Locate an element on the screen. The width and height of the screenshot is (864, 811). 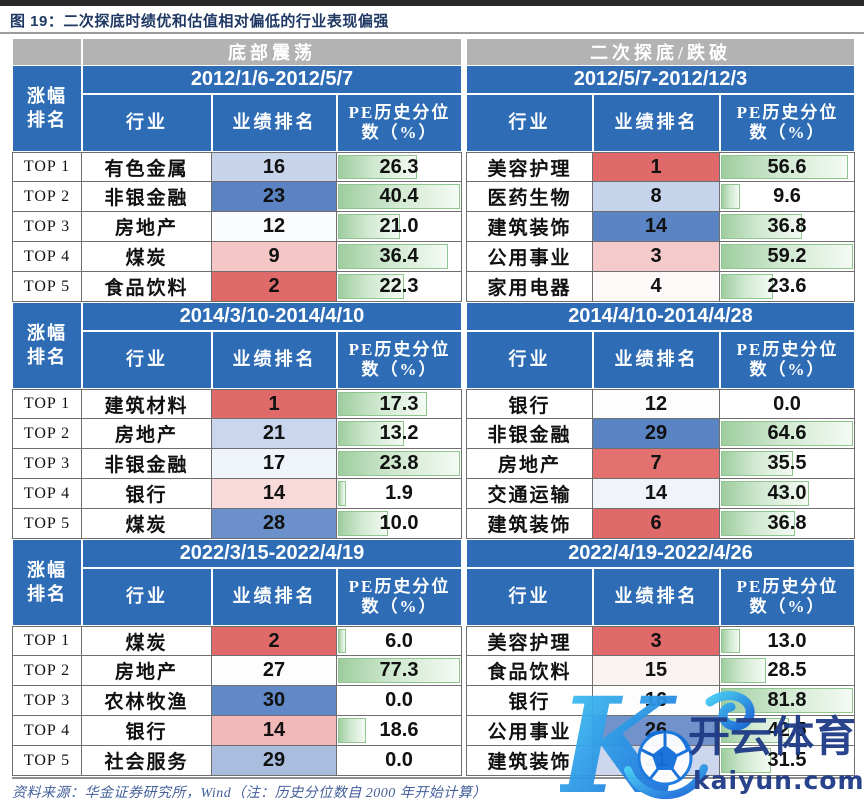
phase-header-bottom-oscillation: 底部震荡 is located at coordinates (272, 52).